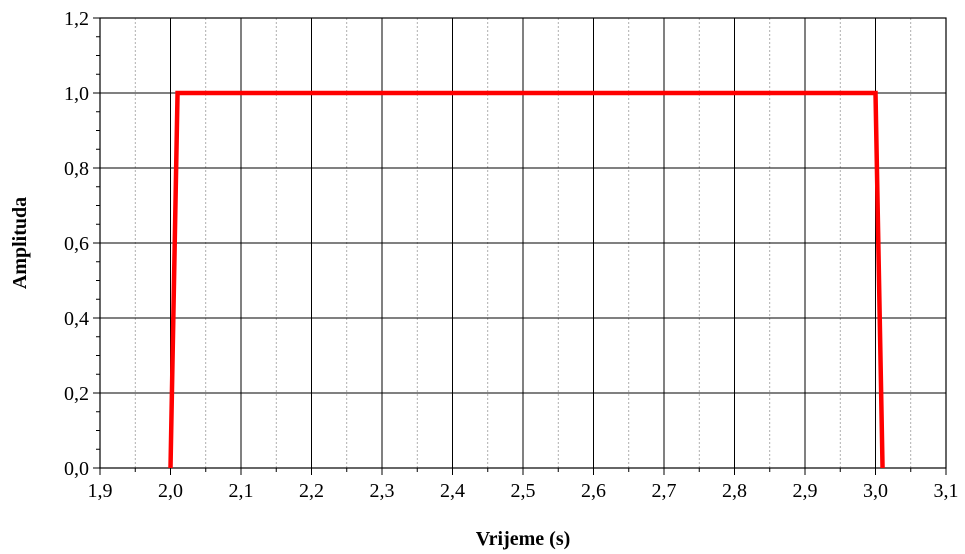 This screenshot has height=554, width=965. I want to click on x-axis-tick-labels: 1,9 2,0 2,1 2,2 2,3 2,4 2,5 2,6 2,7 2,8 2,9 3,0 3,1, so click(523, 491).